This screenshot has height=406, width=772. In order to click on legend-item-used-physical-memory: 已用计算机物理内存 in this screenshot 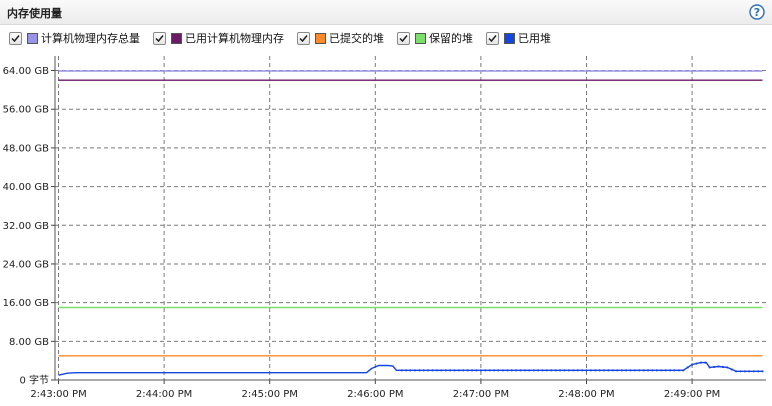, I will do `click(218, 38)`.